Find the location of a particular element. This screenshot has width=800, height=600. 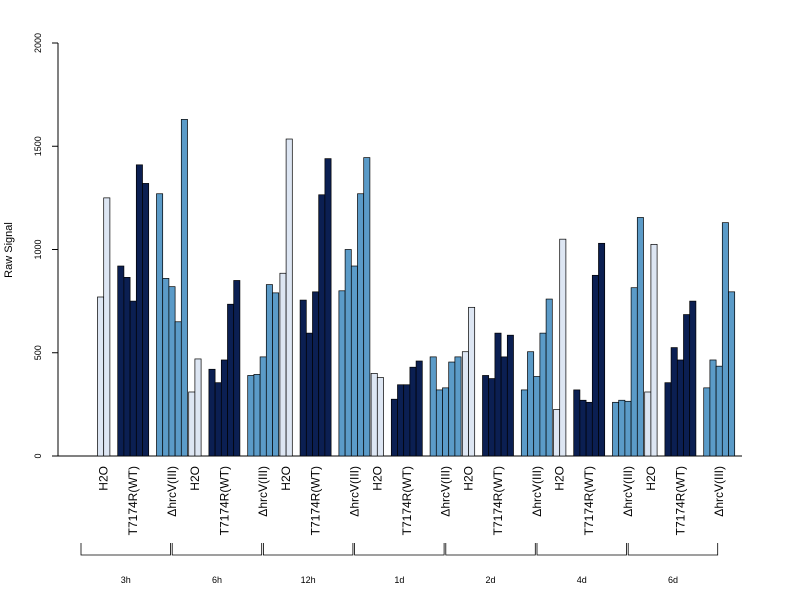

y-tick-label: 1500 is located at coordinates (38, 146).